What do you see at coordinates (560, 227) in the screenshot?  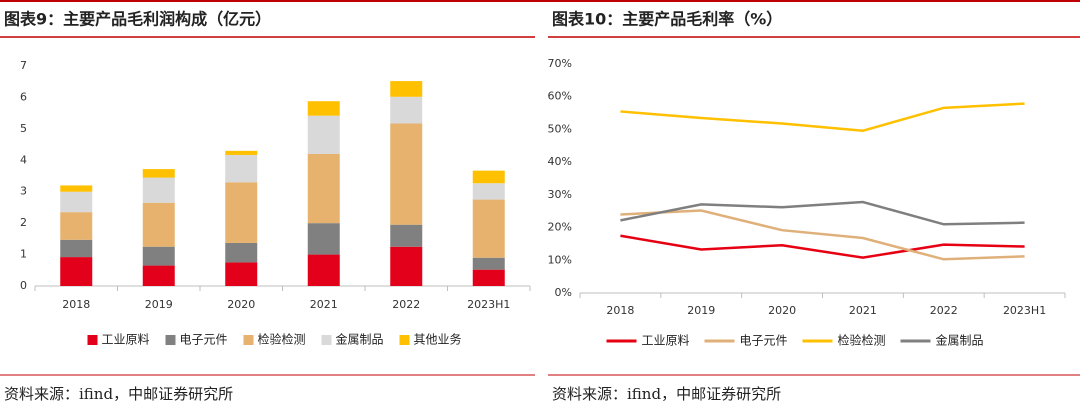 I see `y-tick-label: 20%` at bounding box center [560, 227].